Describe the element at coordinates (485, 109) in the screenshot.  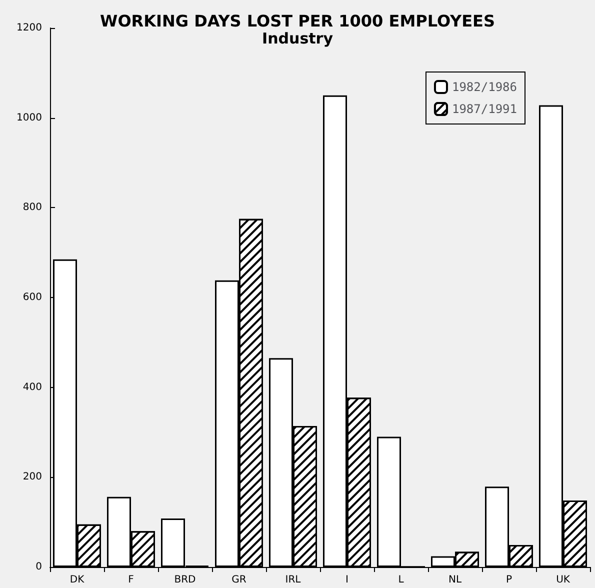
I see `legend-label: 1987/1991` at that location.